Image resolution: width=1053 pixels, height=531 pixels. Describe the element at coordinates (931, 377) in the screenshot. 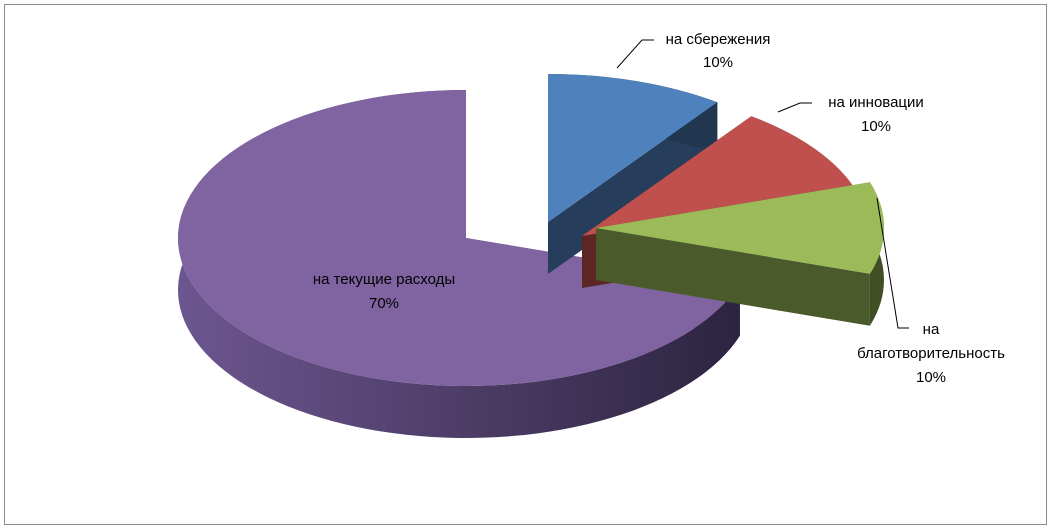

I see `data-label-charity-value: 10%` at that location.